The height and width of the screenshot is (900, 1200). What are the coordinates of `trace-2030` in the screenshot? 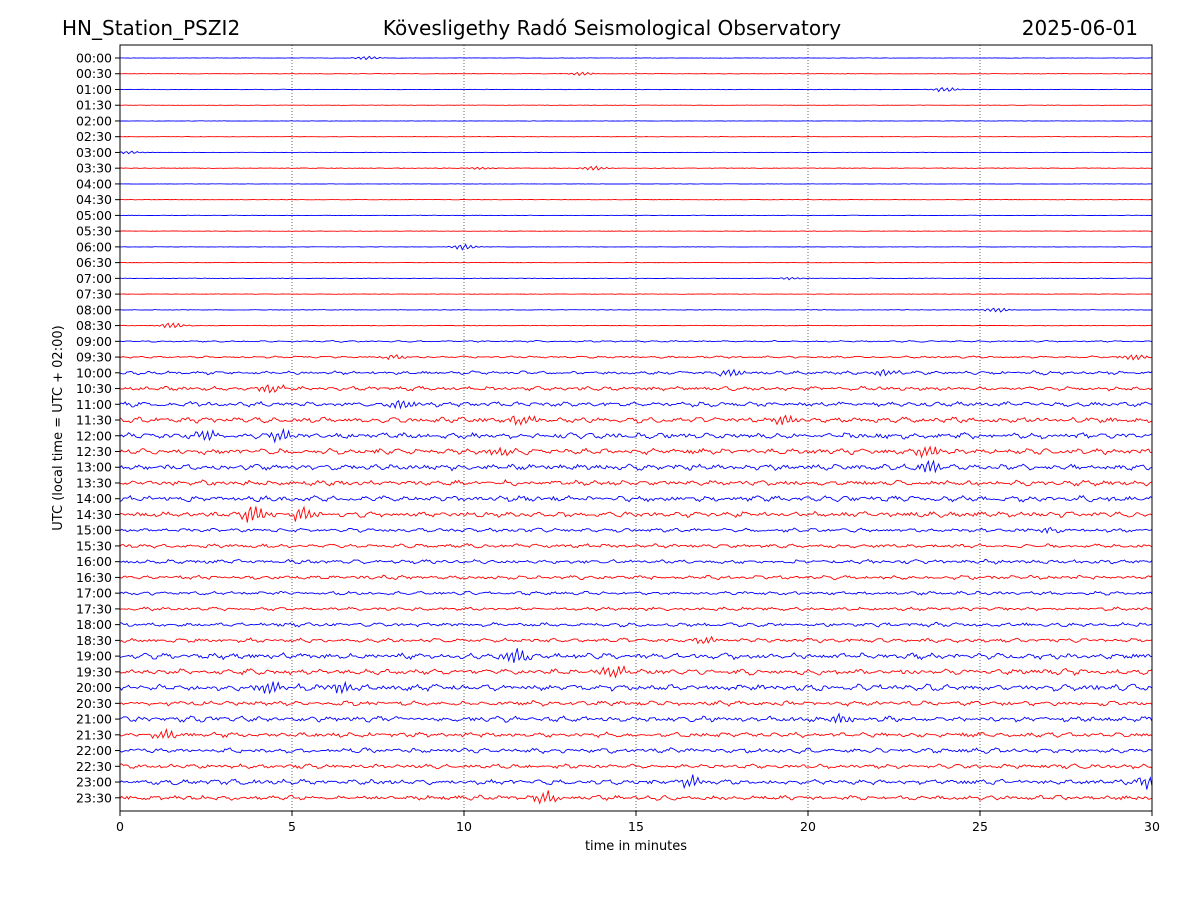 It's located at (636, 703).